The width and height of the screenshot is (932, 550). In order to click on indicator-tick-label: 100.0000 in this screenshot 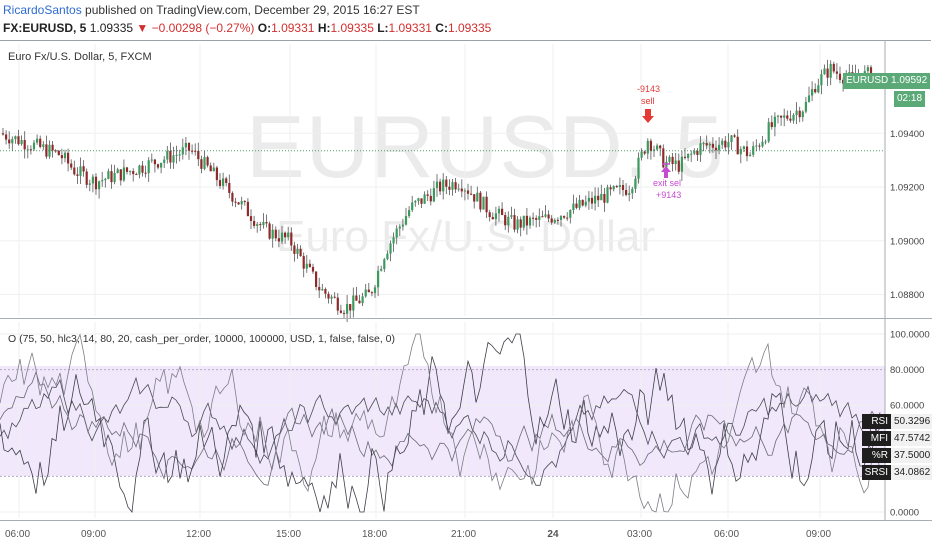, I will do `click(910, 335)`.